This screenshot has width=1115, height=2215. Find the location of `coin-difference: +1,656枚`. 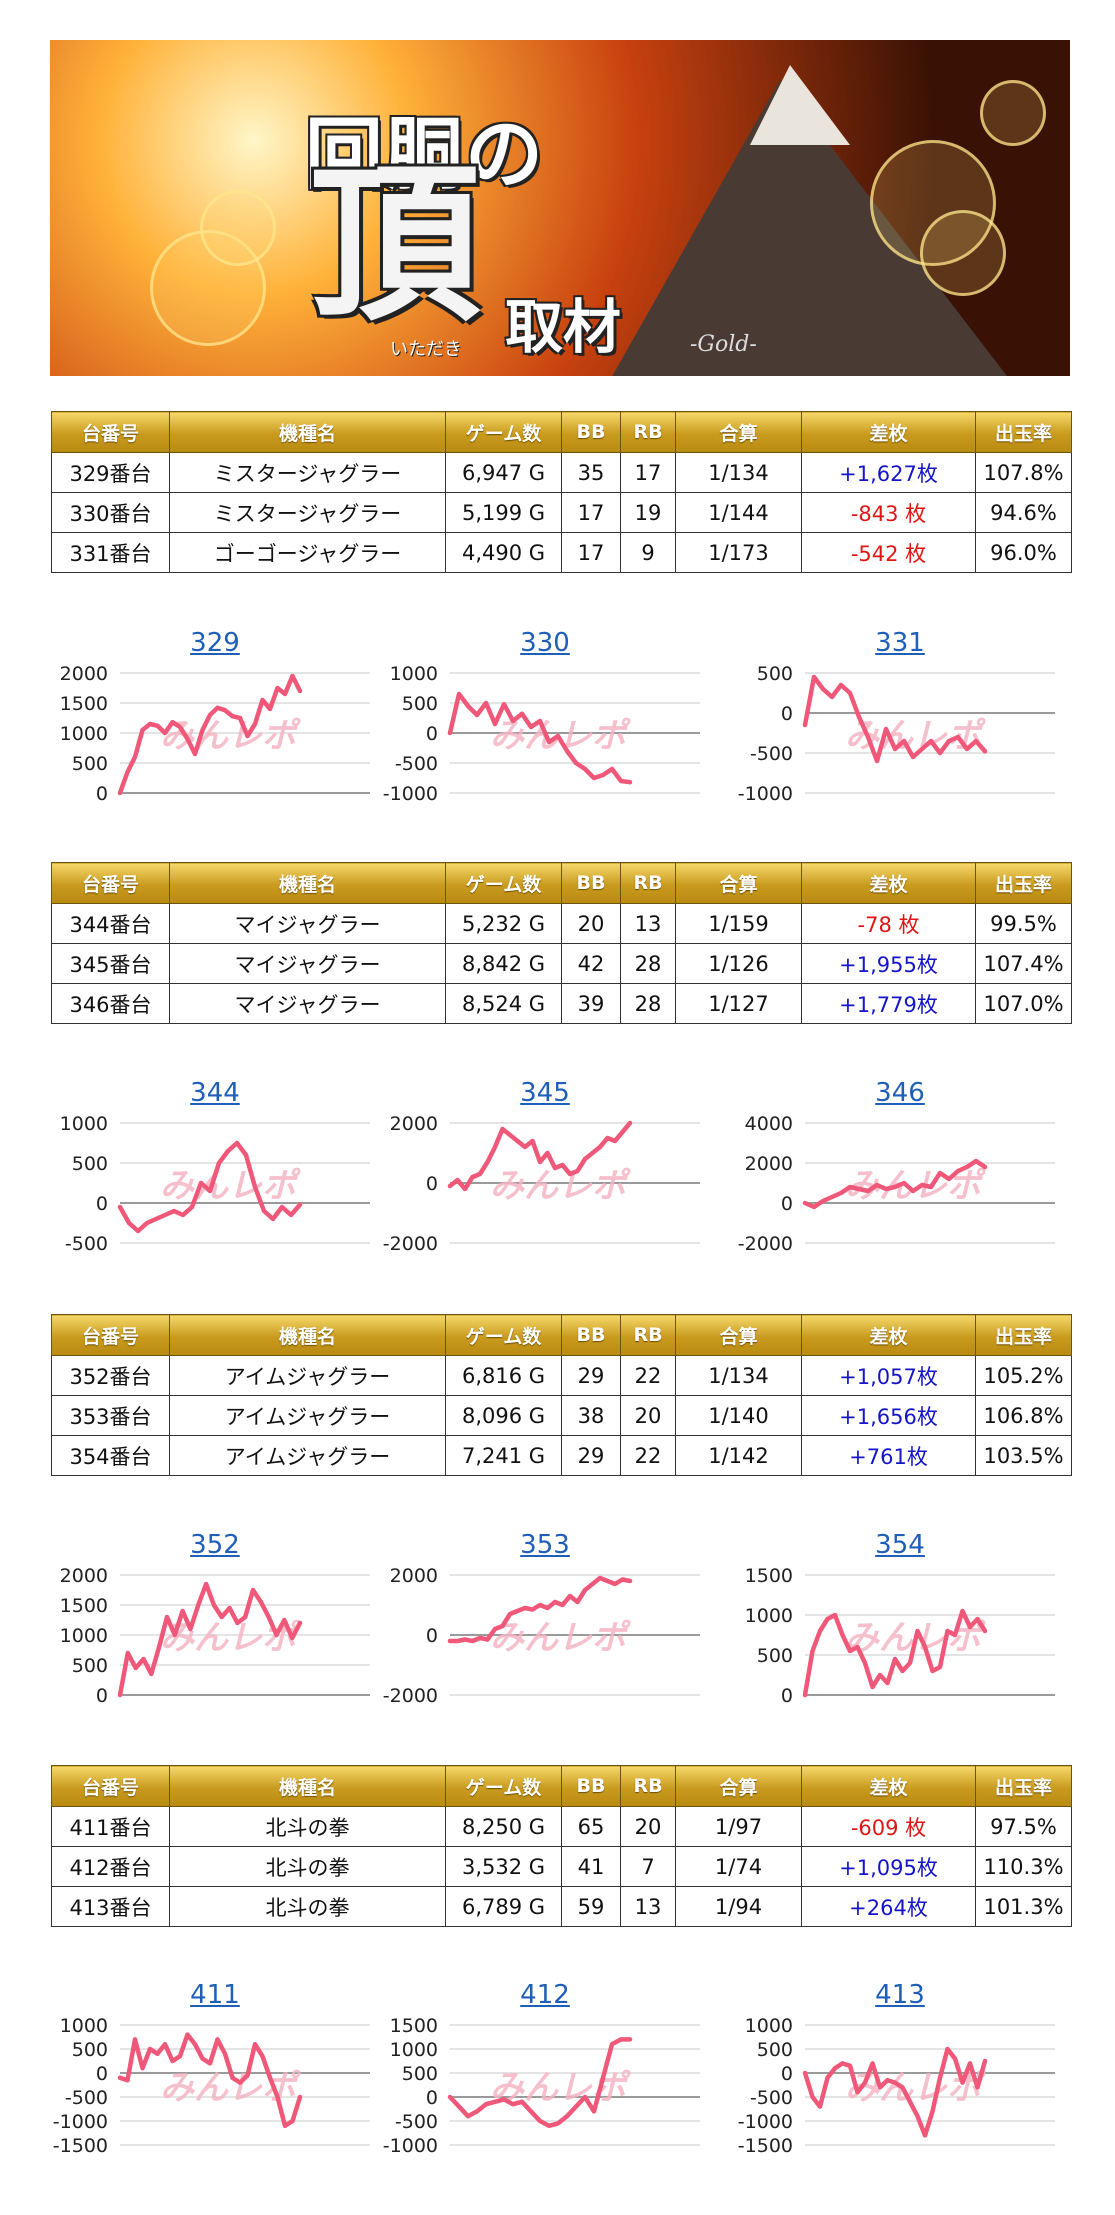

coin-difference: +1,656枚 is located at coordinates (888, 1415).